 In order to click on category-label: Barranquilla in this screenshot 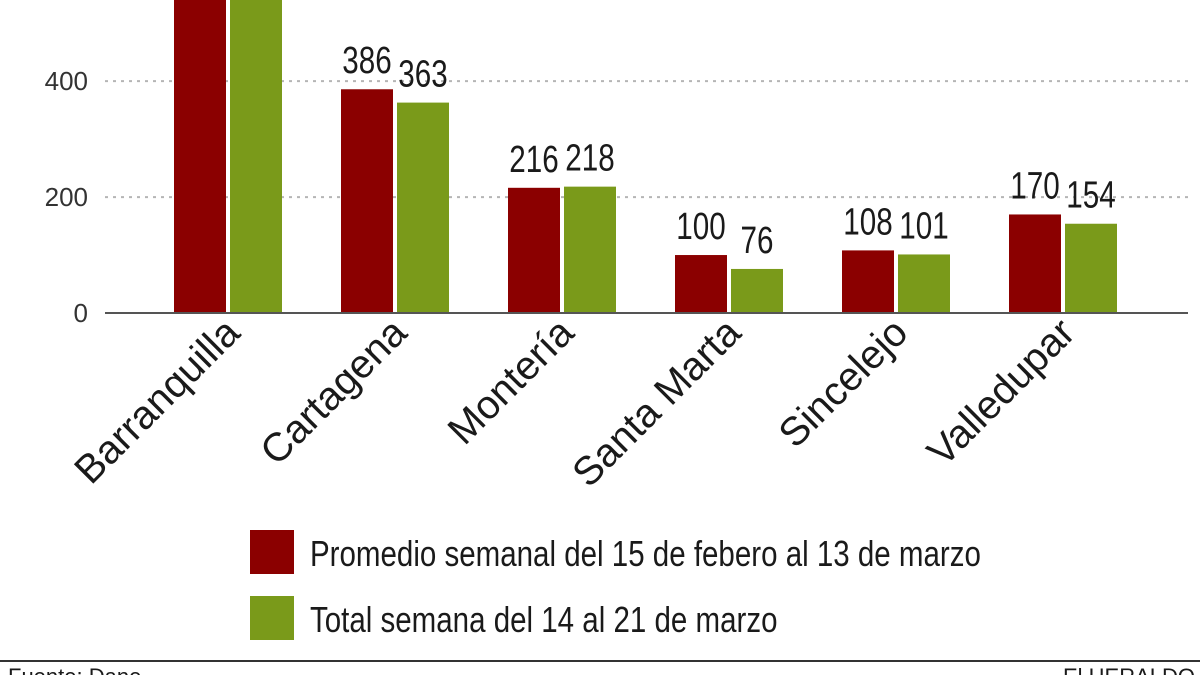, I will do `click(157, 401)`.